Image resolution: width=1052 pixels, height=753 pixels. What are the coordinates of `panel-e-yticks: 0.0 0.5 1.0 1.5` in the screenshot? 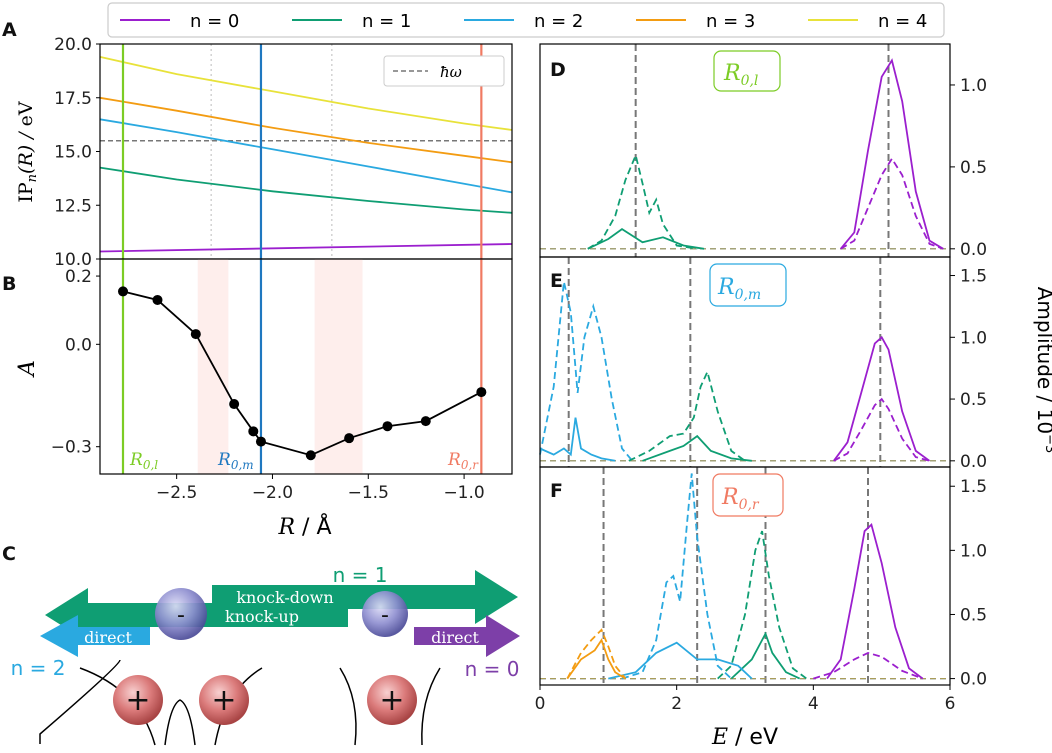 It's located at (968, 369).